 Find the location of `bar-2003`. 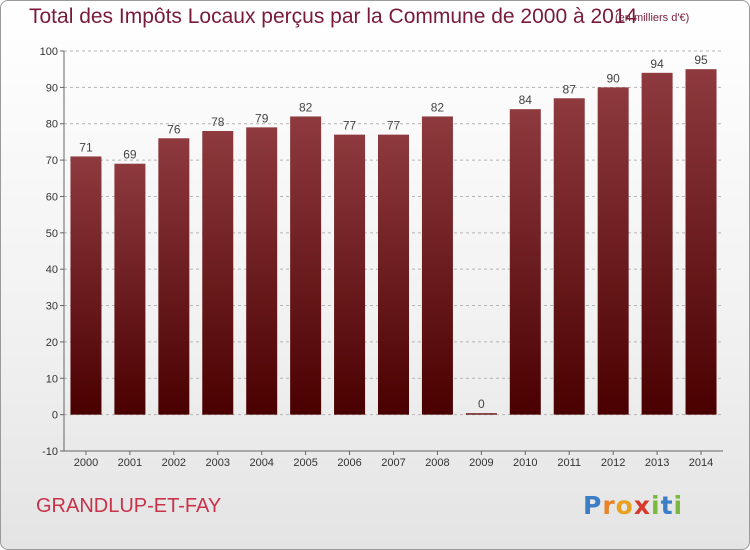

bar-2003 is located at coordinates (218, 273).